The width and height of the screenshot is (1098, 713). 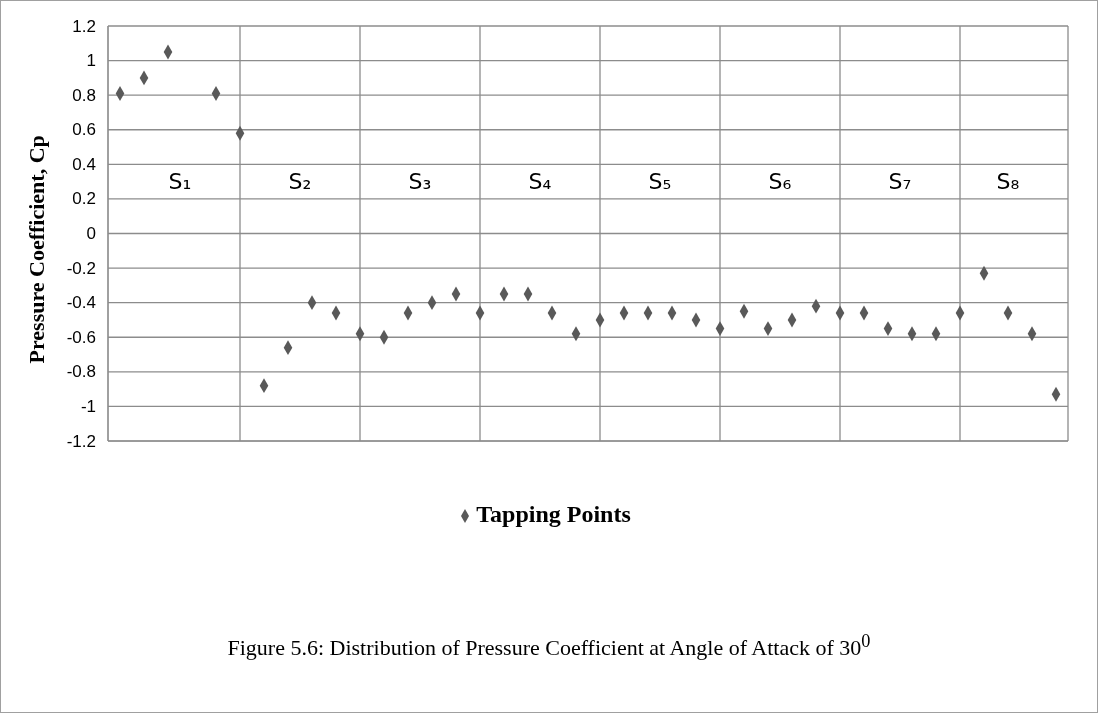 I want to click on y-tick-label: 0.4, so click(x=84, y=164).